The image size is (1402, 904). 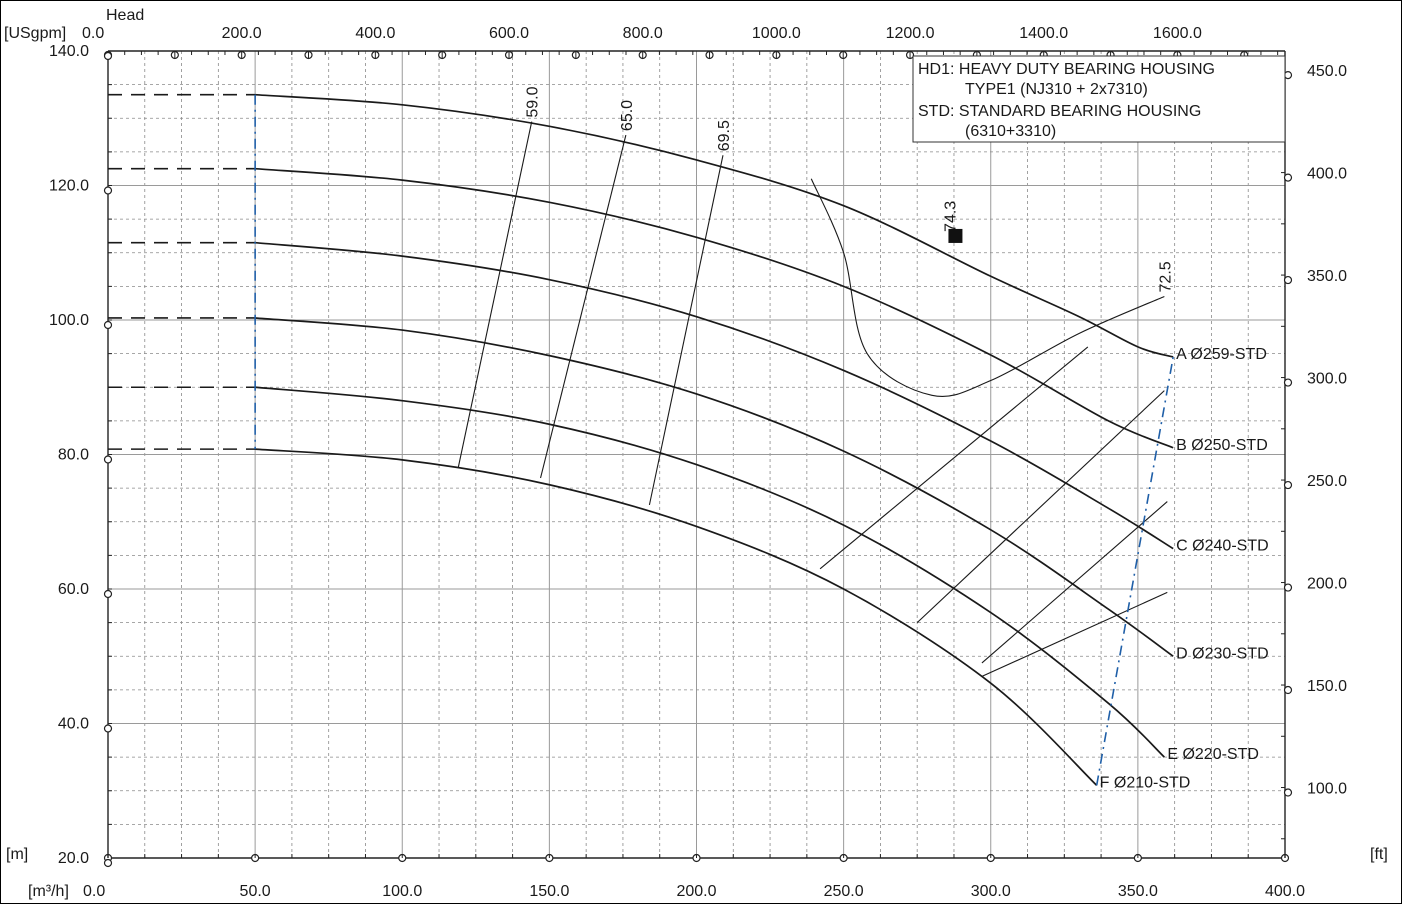 What do you see at coordinates (69, 51) in the screenshot?
I see `y-tick-label: 140.0` at bounding box center [69, 51].